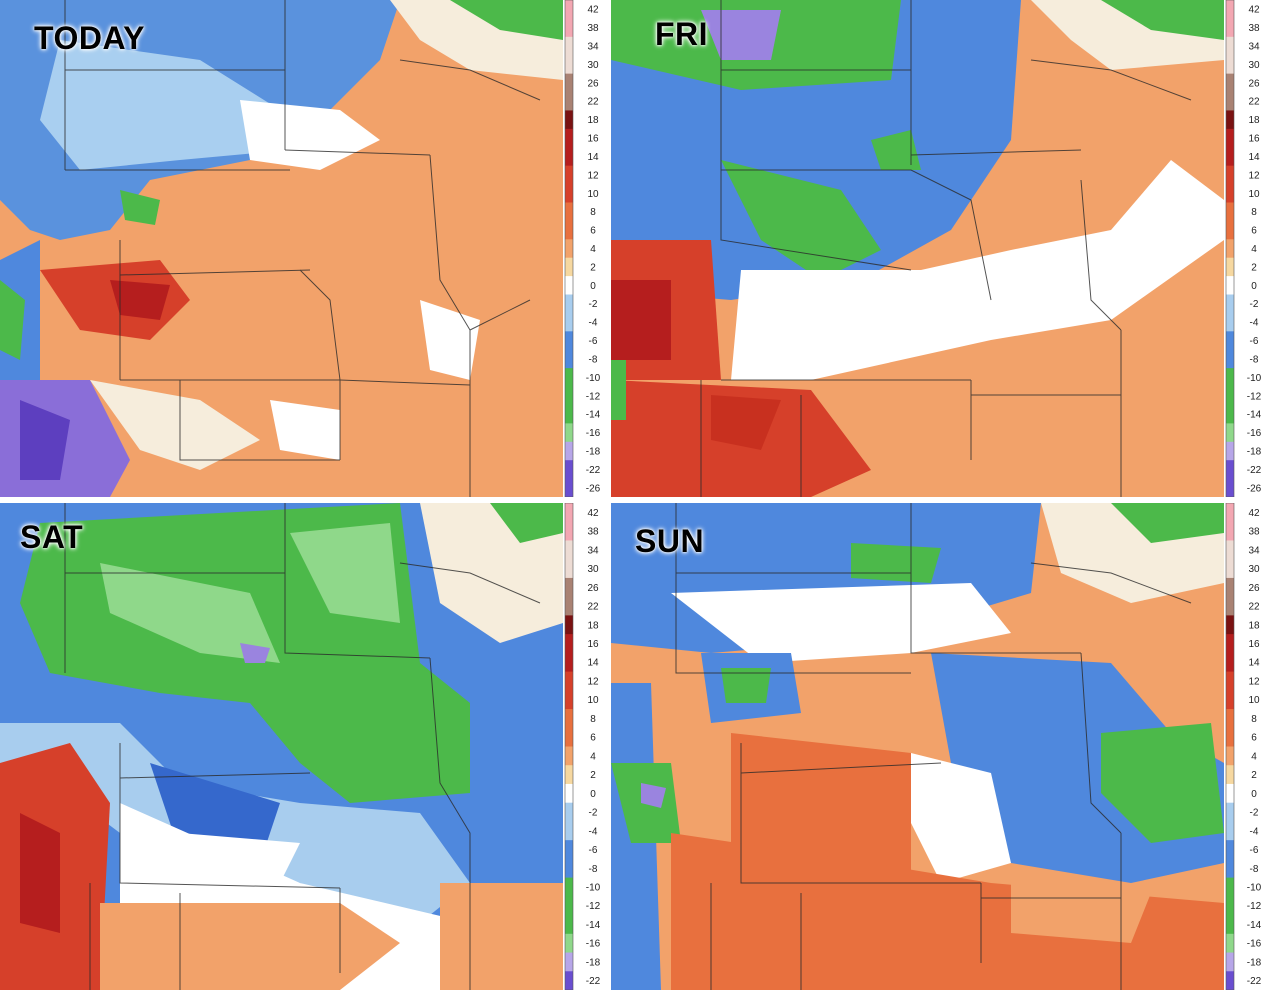 The image size is (1280, 990). I want to click on scale-label: 10, so click(593, 194).